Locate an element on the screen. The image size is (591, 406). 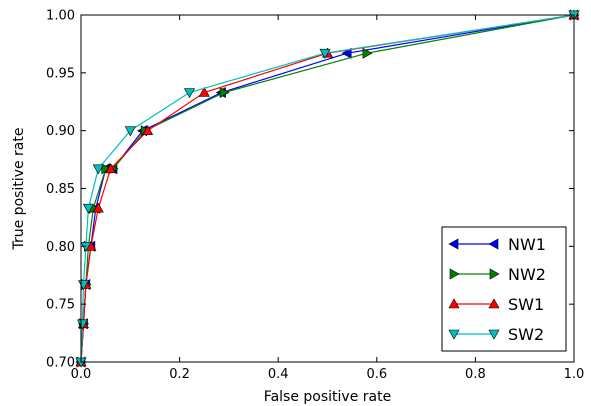
x-tick-label: 0.8 is located at coordinates (475, 374).